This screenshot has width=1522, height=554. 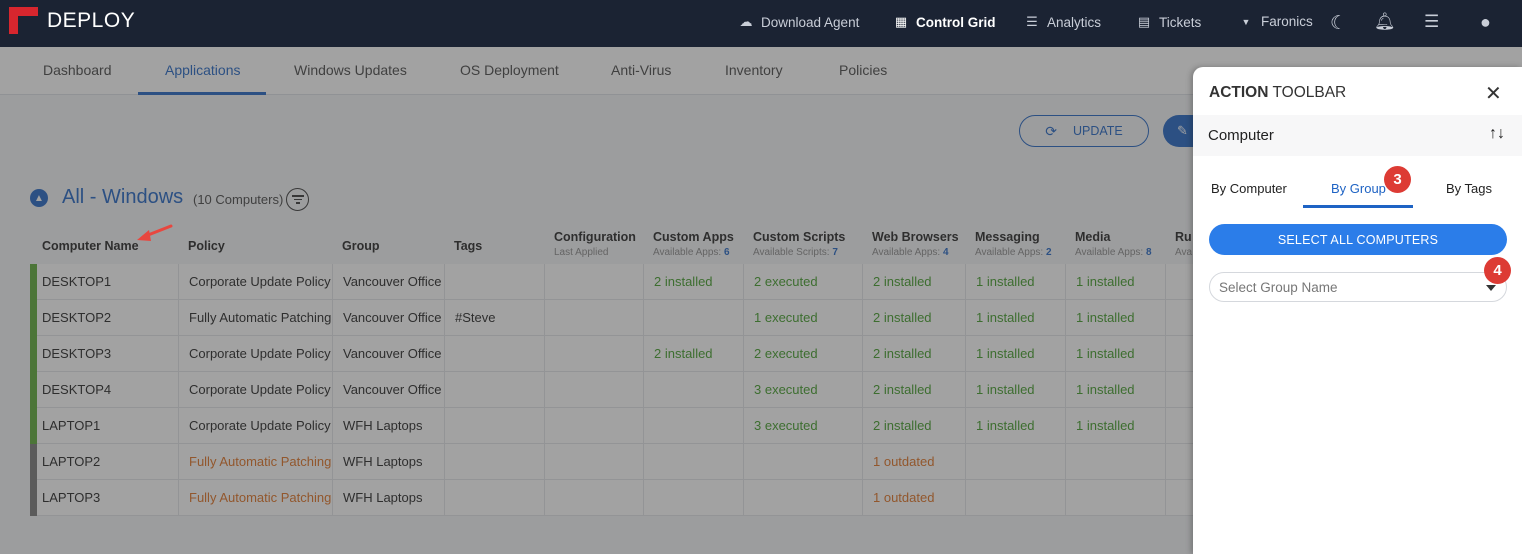 What do you see at coordinates (913, 250) in the screenshot?
I see `column-header-web-browsers: Web Browsers Available Apps: 4` at bounding box center [913, 250].